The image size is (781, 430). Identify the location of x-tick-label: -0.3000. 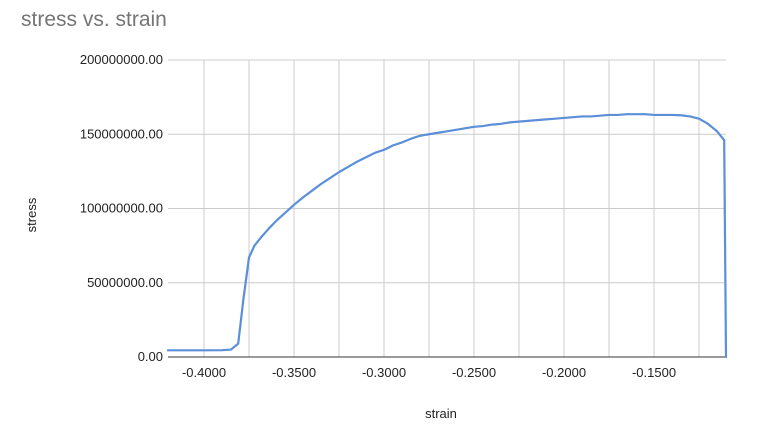
(384, 372).